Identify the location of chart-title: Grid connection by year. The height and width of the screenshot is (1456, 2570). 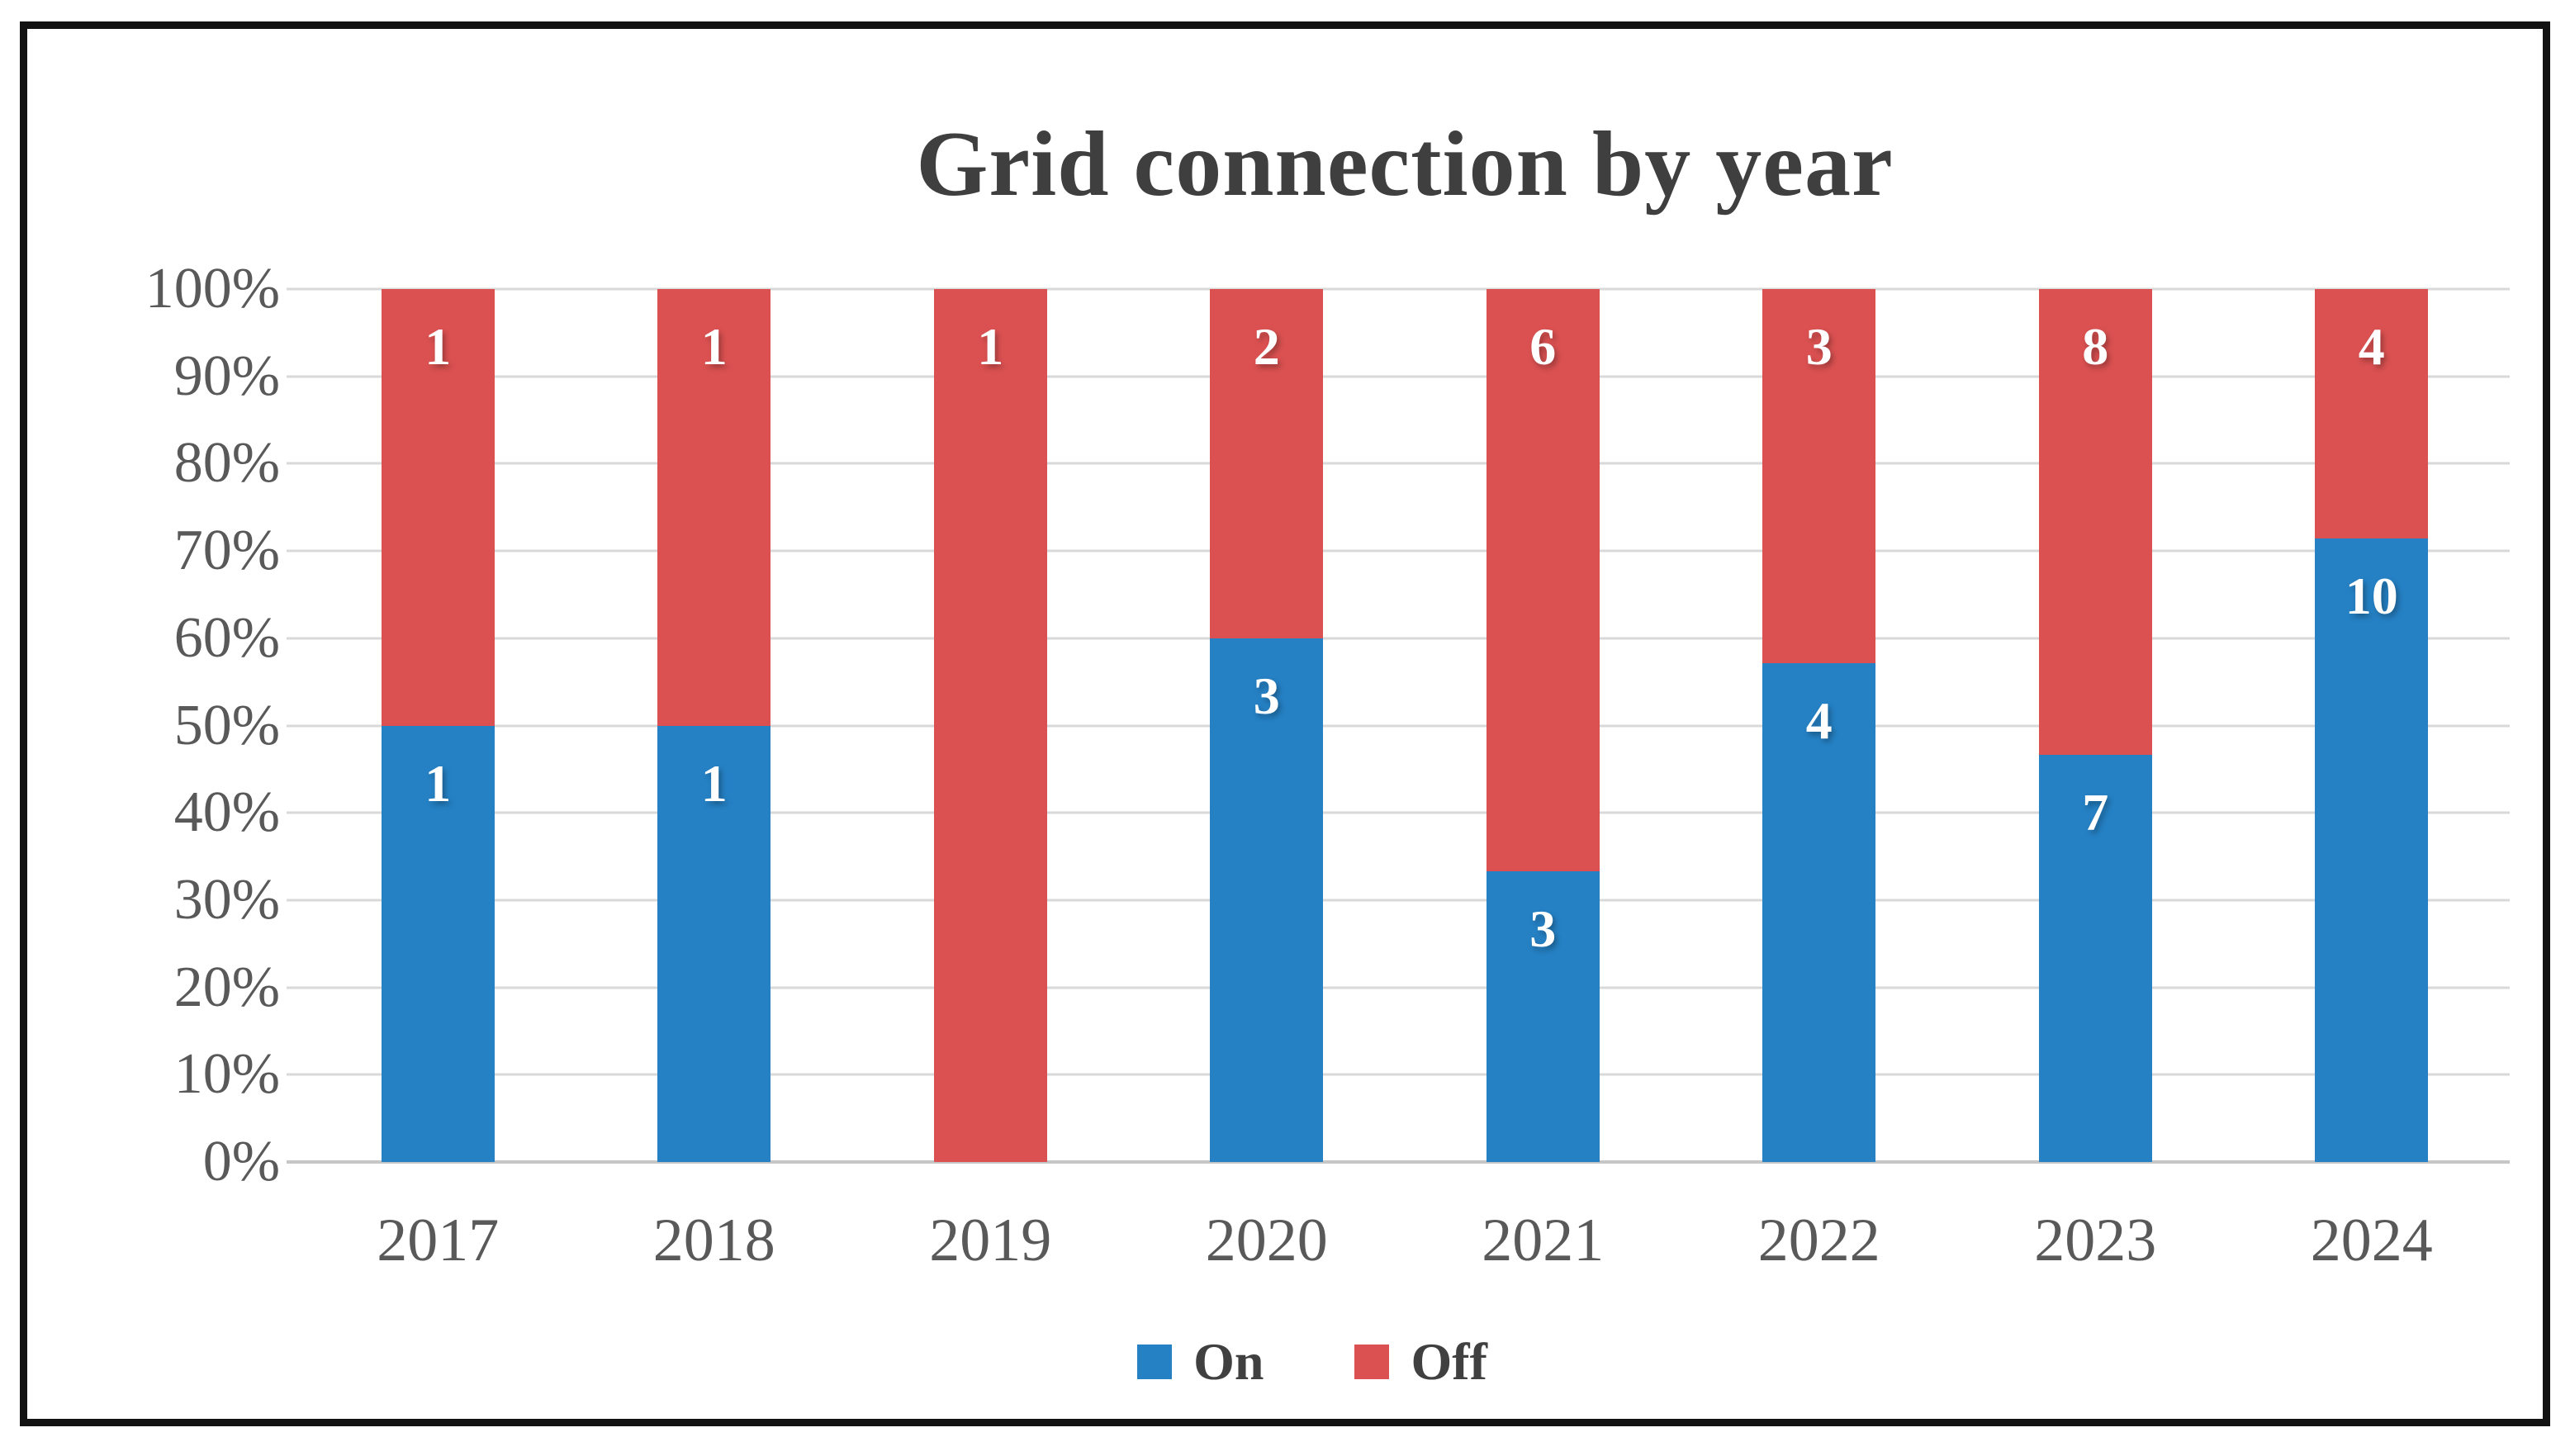
(1405, 164).